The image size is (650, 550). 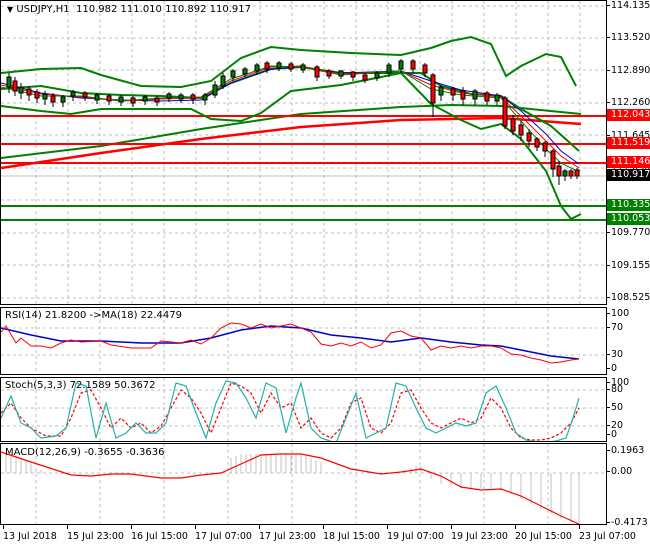 What do you see at coordinates (93, 315) in the screenshot?
I see `rsi-label: RSI(14) 21.8200 ->MA(18) 22.4479` at bounding box center [93, 315].